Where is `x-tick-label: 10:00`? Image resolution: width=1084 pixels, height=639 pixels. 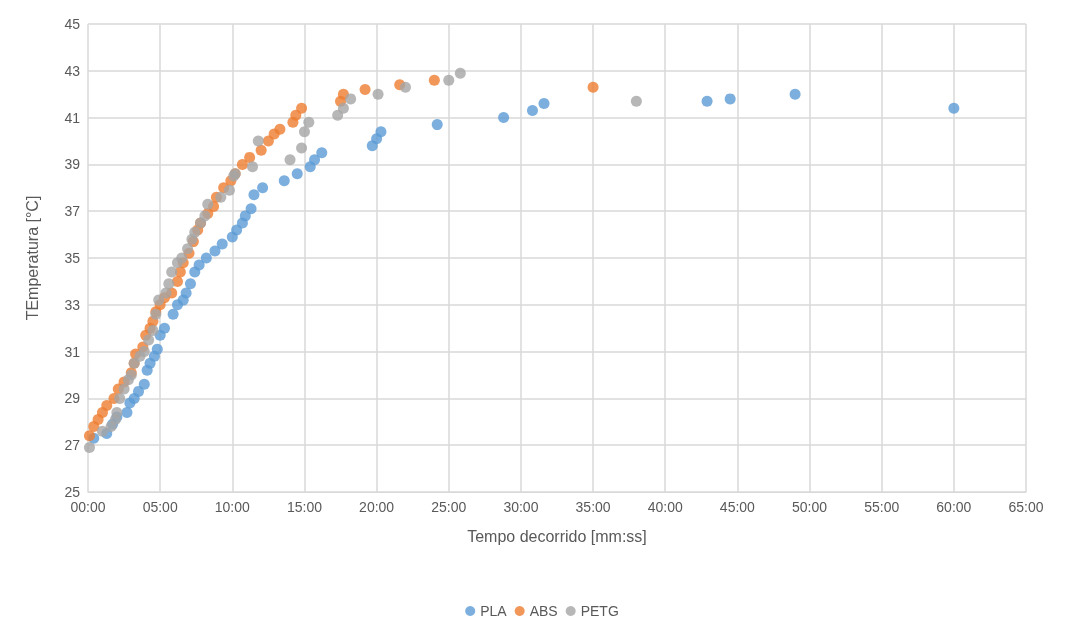 x-tick-label: 10:00 is located at coordinates (232, 507).